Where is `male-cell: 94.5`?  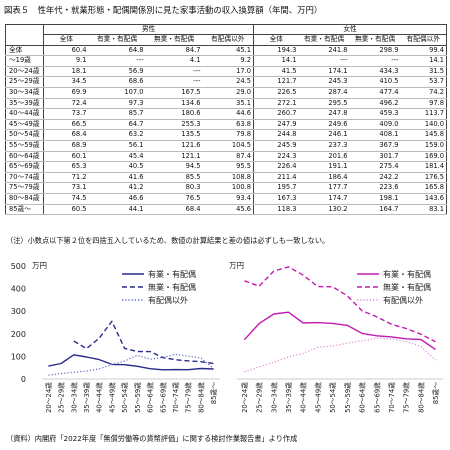
male-cell: 94.5 is located at coordinates (174, 167).